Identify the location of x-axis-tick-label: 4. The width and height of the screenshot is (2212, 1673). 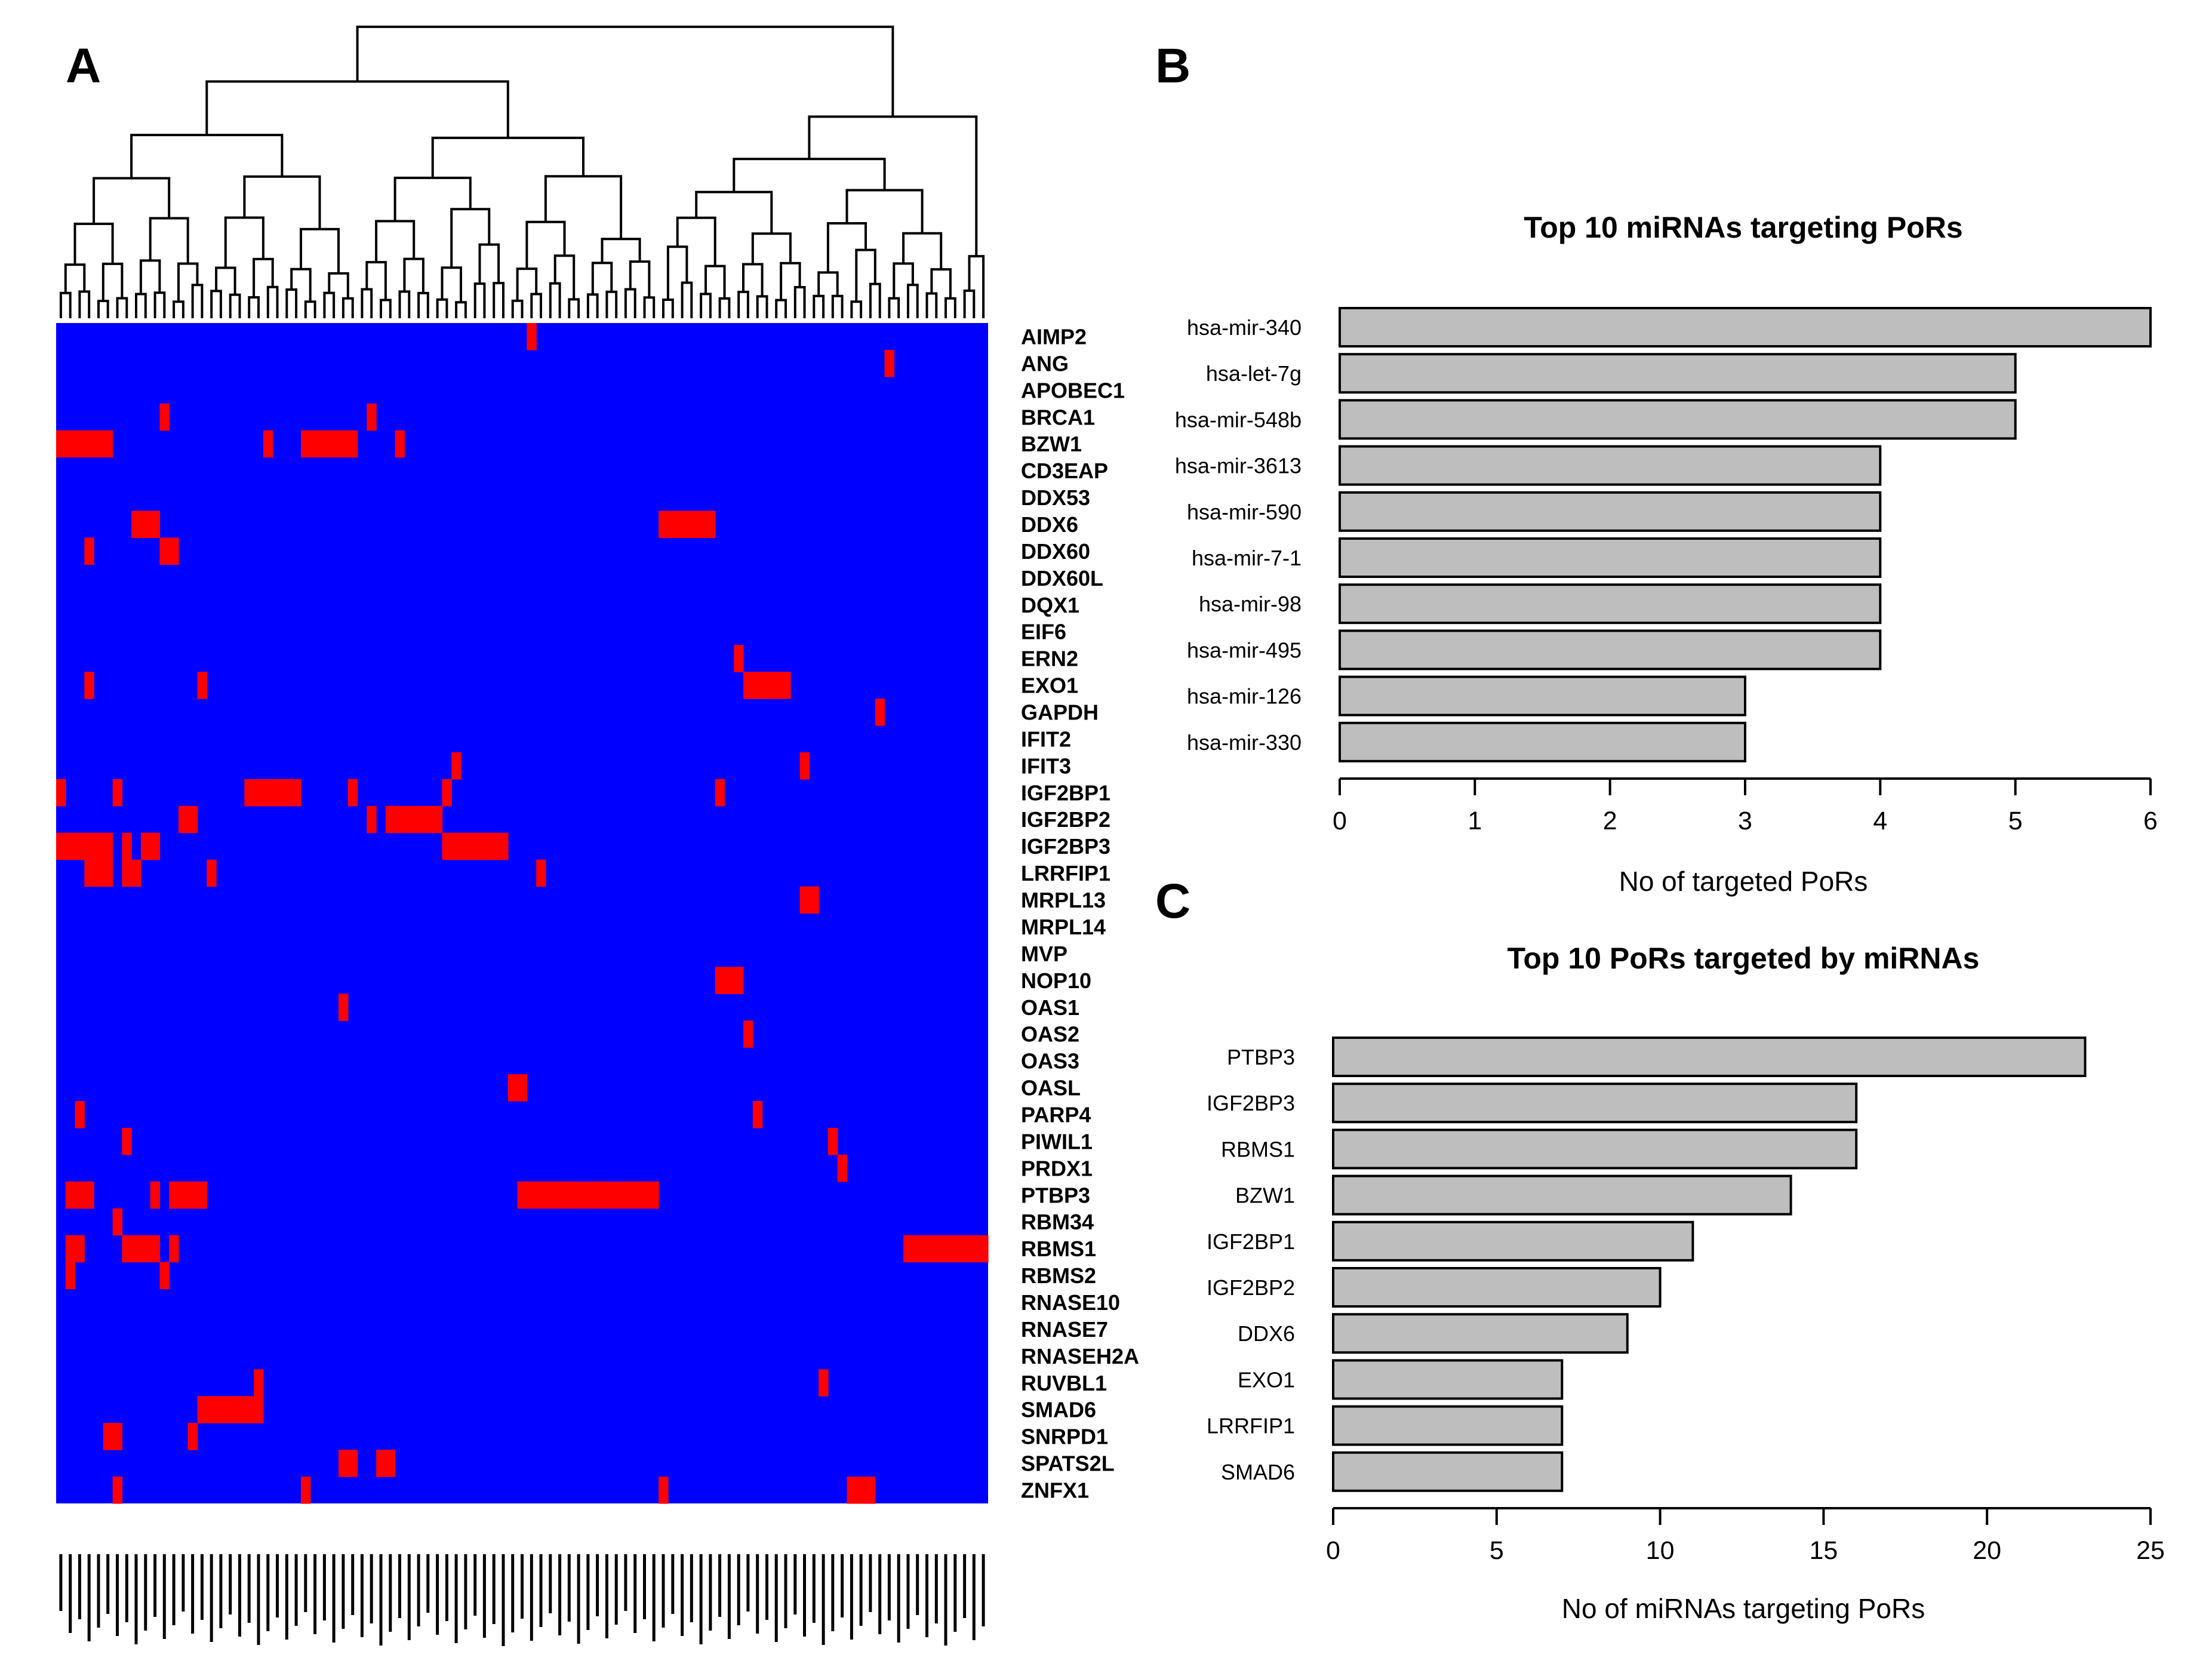
(1880, 821).